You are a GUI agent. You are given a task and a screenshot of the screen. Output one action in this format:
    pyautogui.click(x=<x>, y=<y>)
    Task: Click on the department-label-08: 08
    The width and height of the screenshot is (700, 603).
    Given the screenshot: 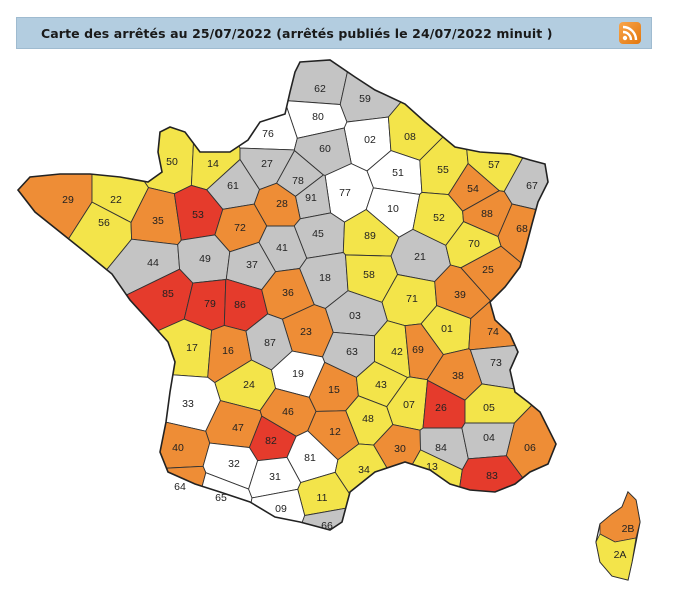 What is the action you would take?
    pyautogui.click(x=410, y=137)
    